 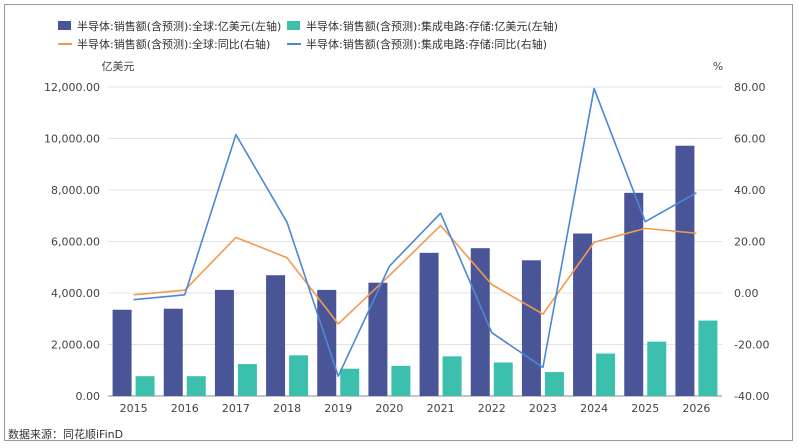 What do you see at coordinates (75, 293) in the screenshot?
I see `left-tick-label: 4,000.00` at bounding box center [75, 293].